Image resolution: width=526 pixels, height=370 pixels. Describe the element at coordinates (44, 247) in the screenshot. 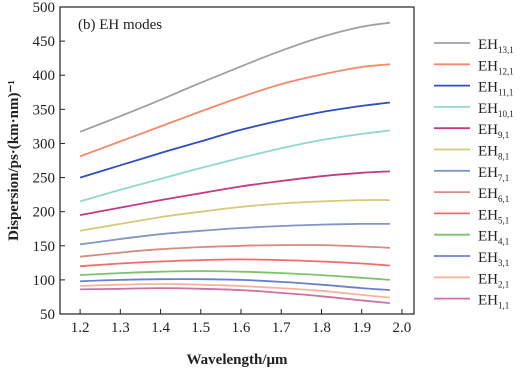

I see `y-tick-label: 150` at that location.